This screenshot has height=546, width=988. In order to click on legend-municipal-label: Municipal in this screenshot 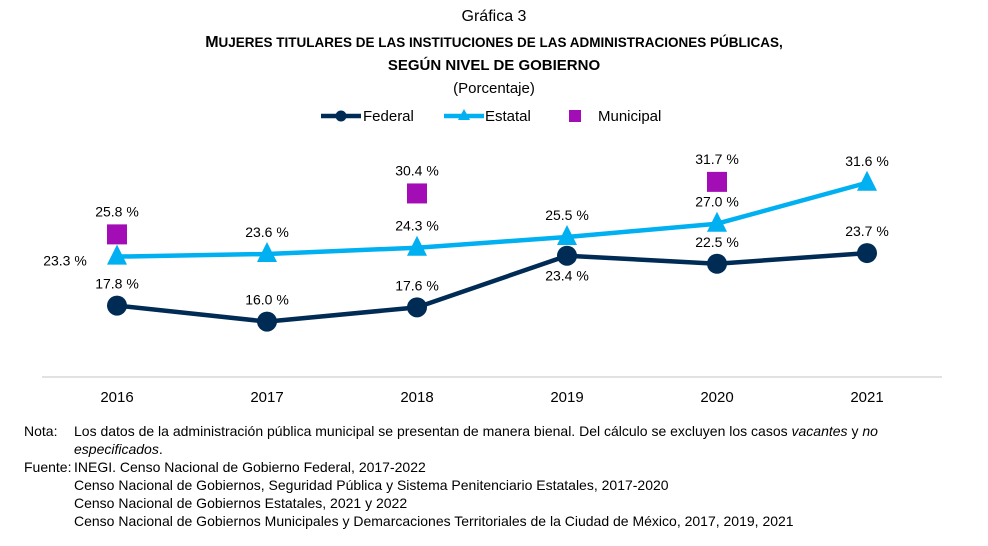, I will do `click(629, 116)`.